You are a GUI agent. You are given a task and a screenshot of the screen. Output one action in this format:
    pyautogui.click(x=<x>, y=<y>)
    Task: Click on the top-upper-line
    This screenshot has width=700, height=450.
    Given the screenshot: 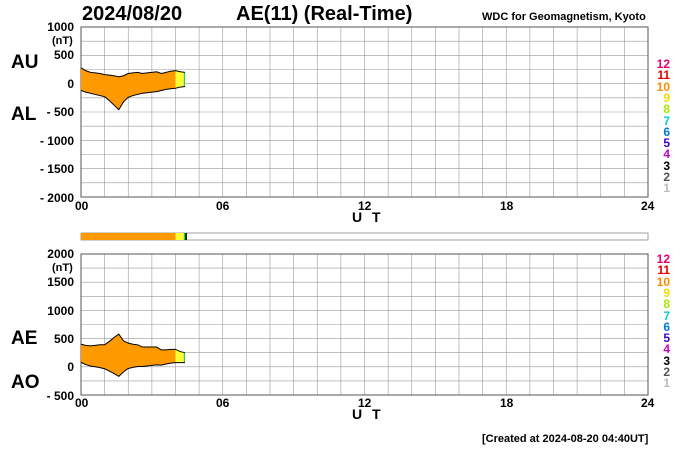 What is the action you would take?
    pyautogui.click(x=133, y=72)
    